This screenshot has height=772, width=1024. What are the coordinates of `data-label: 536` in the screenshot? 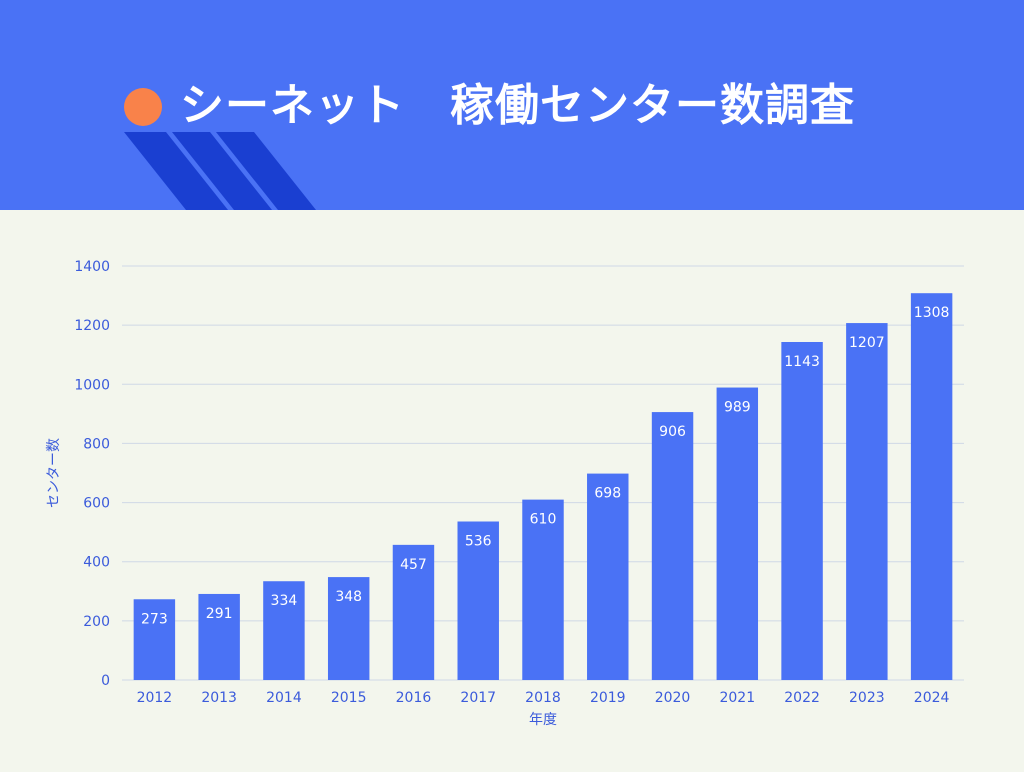 It's located at (478, 541).